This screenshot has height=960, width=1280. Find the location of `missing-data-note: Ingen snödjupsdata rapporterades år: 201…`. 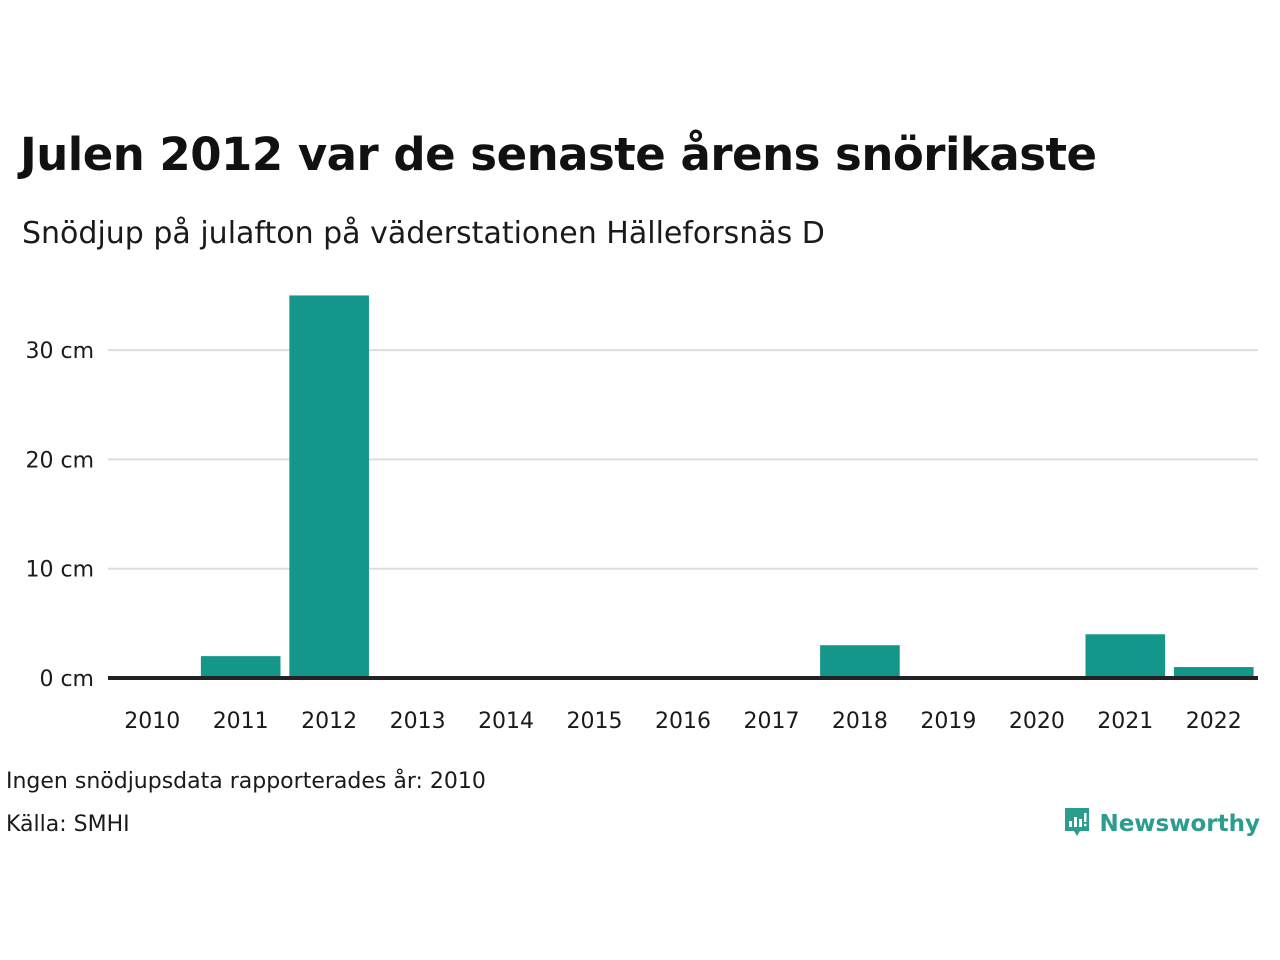

missing-data-note: Ingen snödjupsdata rapporterades år: 201… is located at coordinates (246, 781).